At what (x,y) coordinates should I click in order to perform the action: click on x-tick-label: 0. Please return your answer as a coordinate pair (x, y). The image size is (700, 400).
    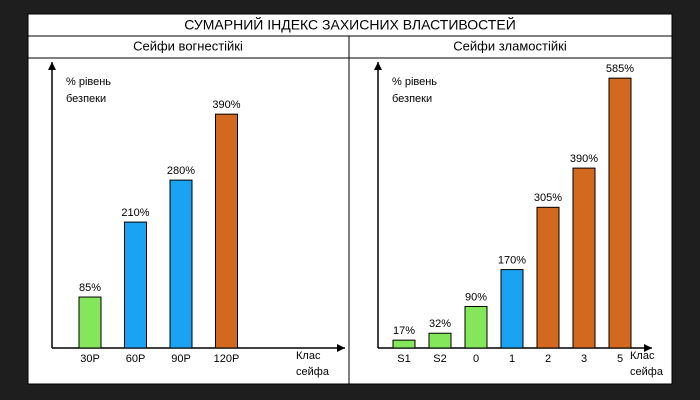
    Looking at the image, I should click on (476, 359).